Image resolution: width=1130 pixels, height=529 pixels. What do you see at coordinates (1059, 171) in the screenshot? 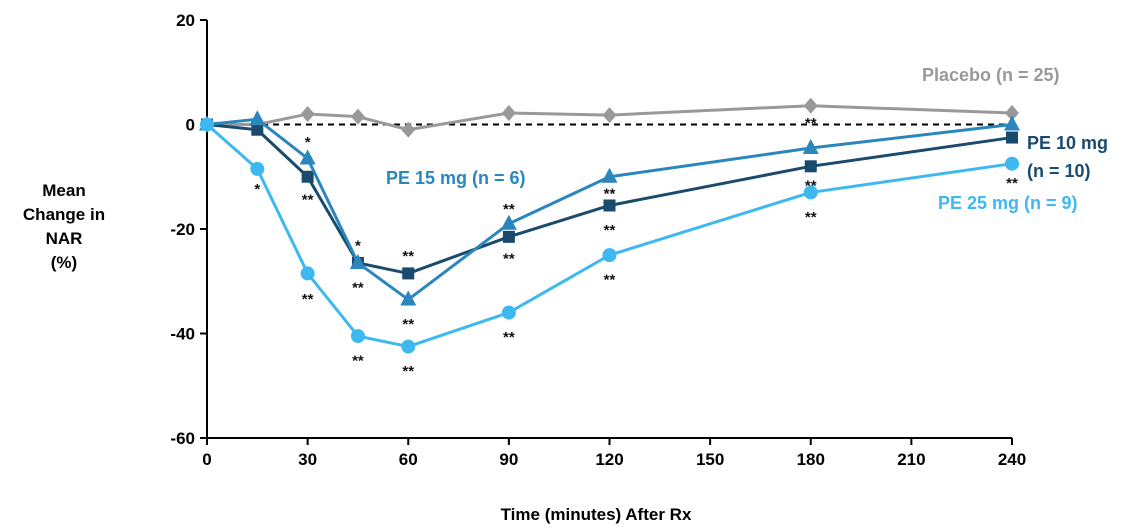
I see `series-label-pe-10mg-line2: (n = 10)` at bounding box center [1059, 171].